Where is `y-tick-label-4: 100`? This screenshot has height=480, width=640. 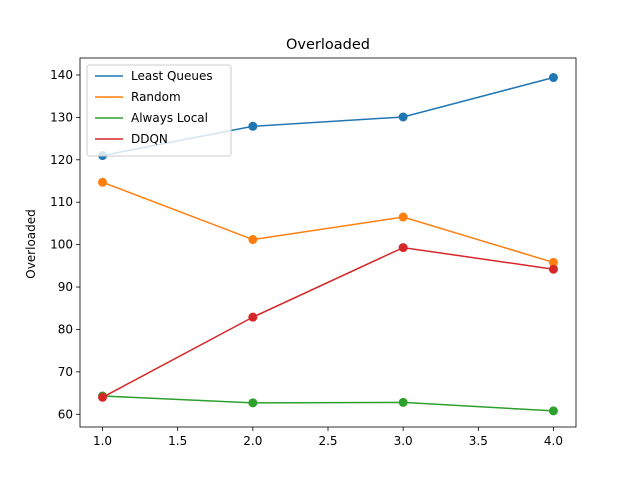 y-tick-label-4: 100 is located at coordinates (61, 245).